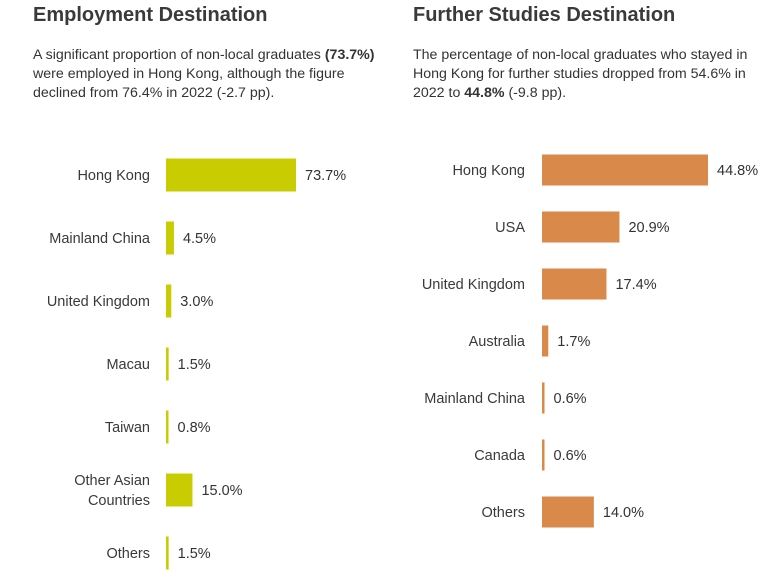 The image size is (766, 572). Describe the element at coordinates (150, 15) in the screenshot. I see `employment-destination-title: Employment Destination` at that location.